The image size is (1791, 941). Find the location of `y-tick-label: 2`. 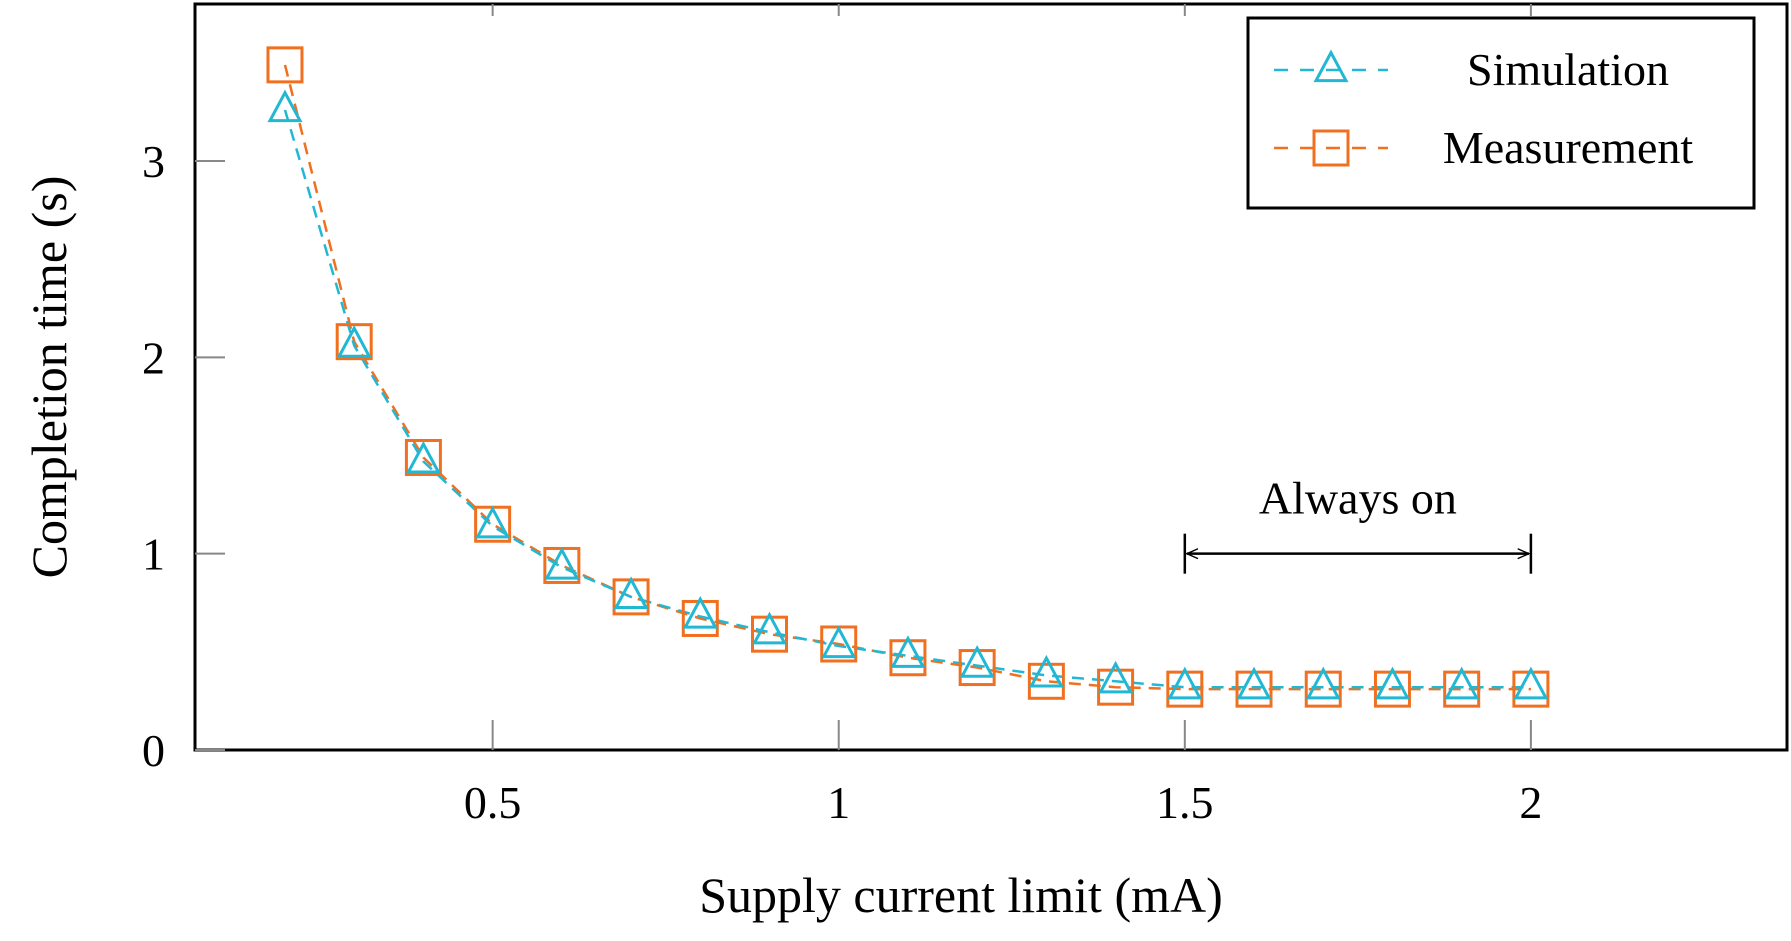

y-tick-label: 2 is located at coordinates (153, 357).